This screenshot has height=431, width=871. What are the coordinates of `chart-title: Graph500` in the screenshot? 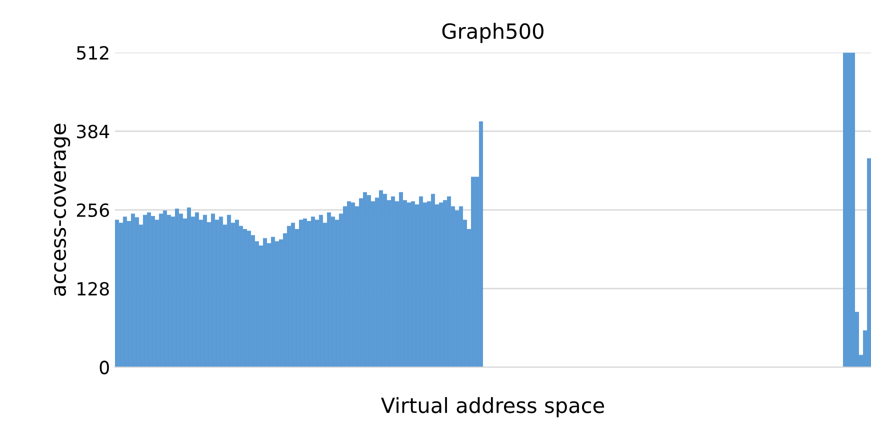 It's located at (493, 33).